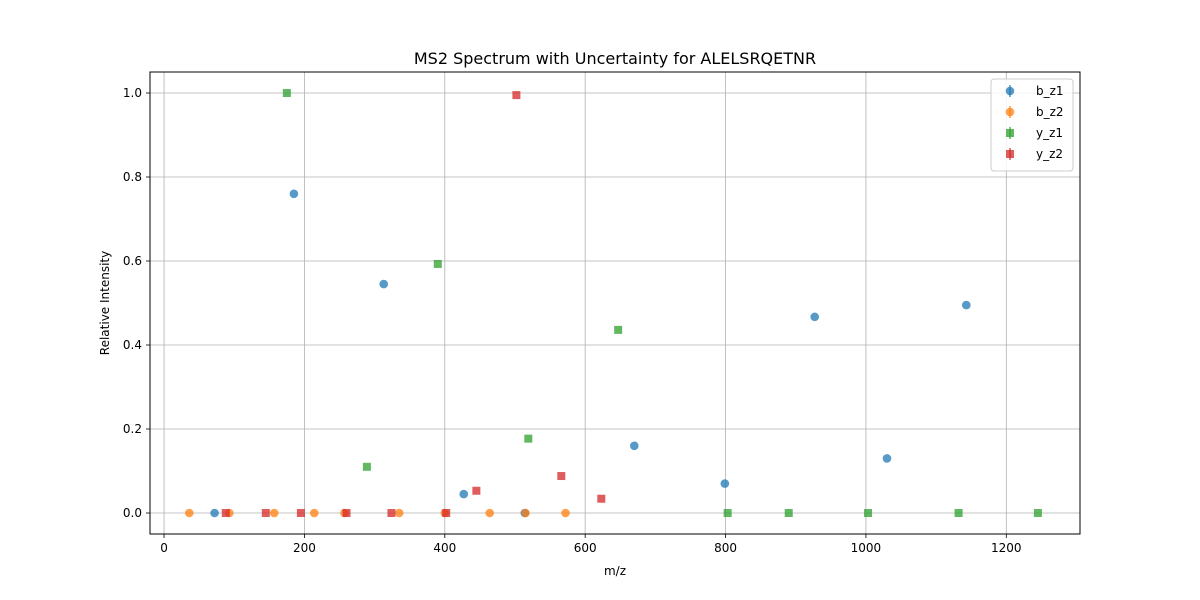 This screenshot has height=600, width=1200. I want to click on legend: b_z1 b_z2 y_z1 y_z2, so click(1032, 125).